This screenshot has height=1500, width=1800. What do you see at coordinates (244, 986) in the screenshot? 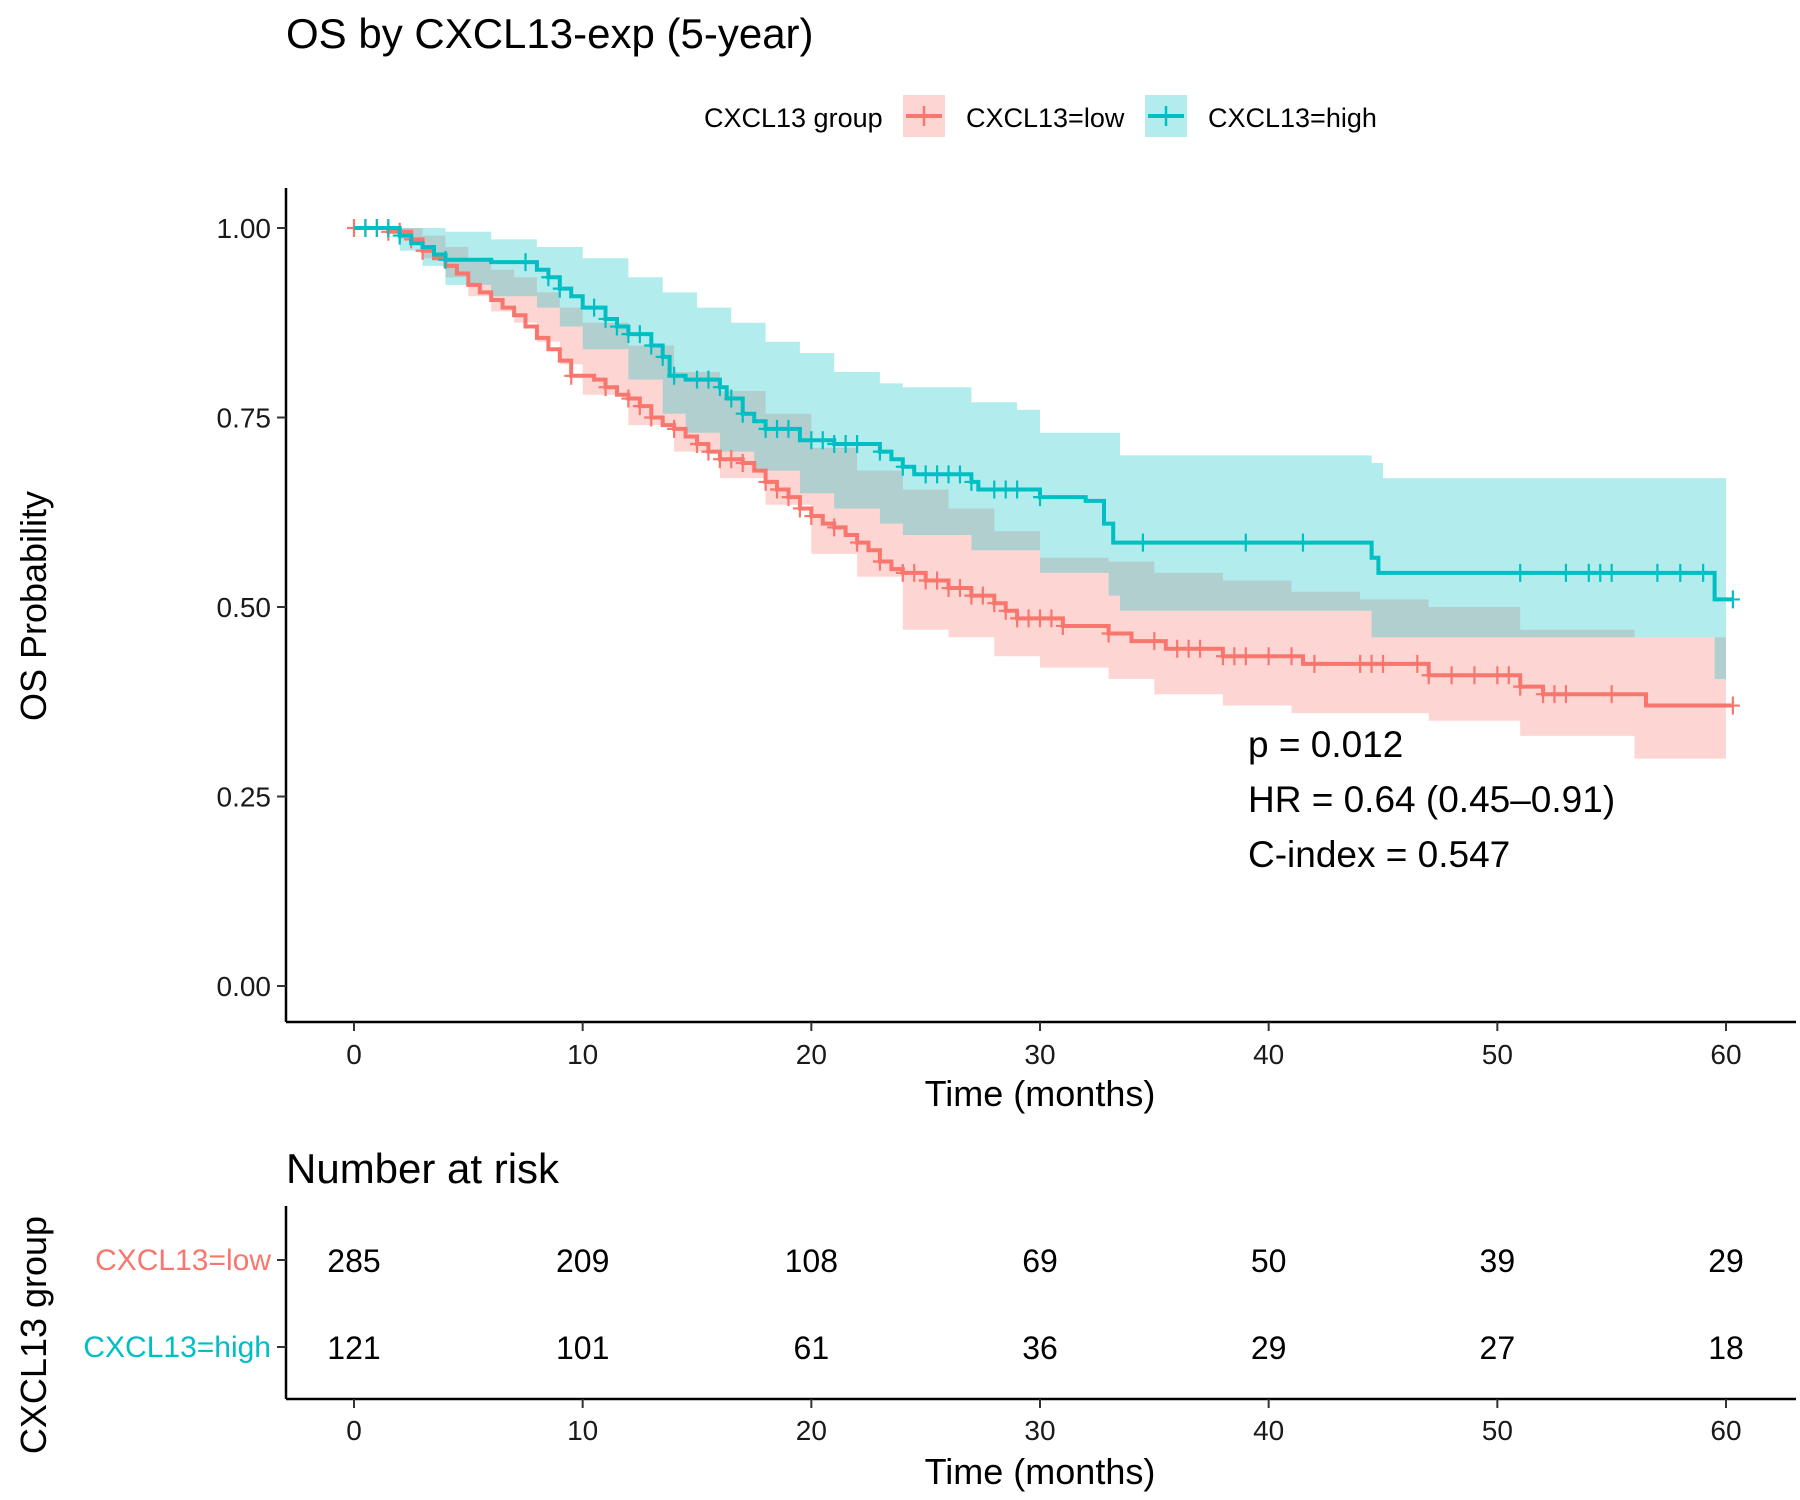
I see `y-tick-label: 0.00` at bounding box center [244, 986].